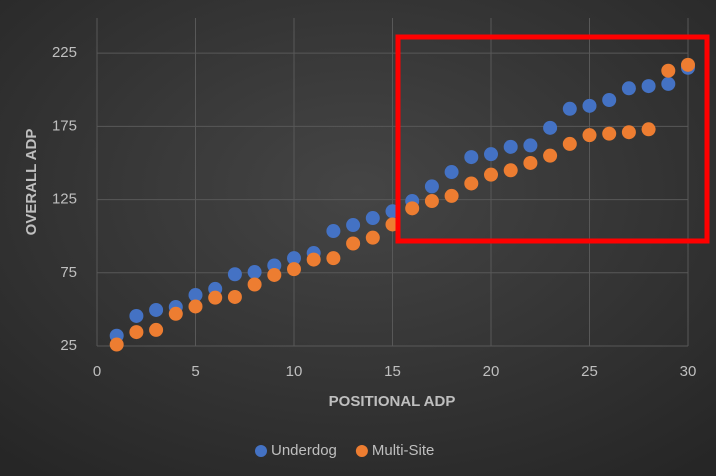  I want to click on x-axis-title: POSITIONAL ADP, so click(392, 401).